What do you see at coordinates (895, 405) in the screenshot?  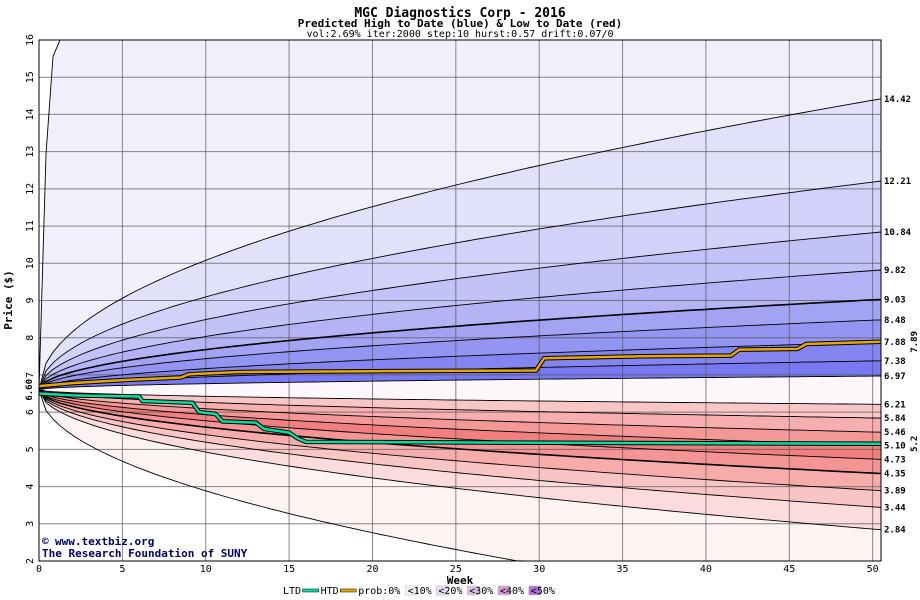 I see `band-end-label: 6.21` at bounding box center [895, 405].